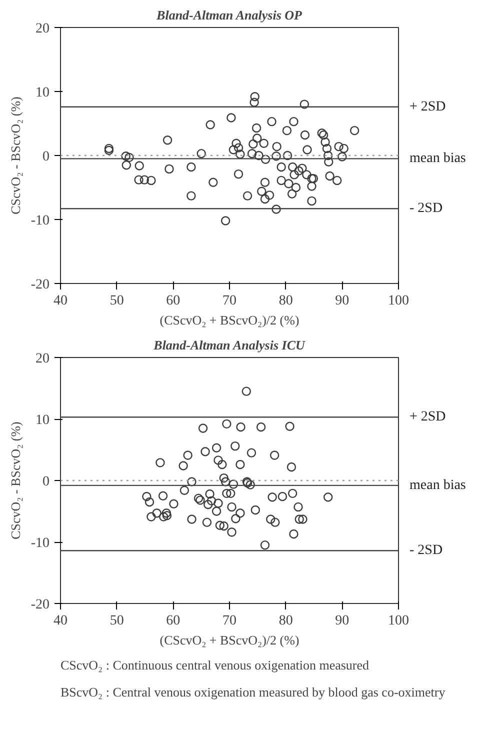 This screenshot has height=736, width=490. I want to click on chart-title: Bland-Altman Analysis OP, so click(230, 15).